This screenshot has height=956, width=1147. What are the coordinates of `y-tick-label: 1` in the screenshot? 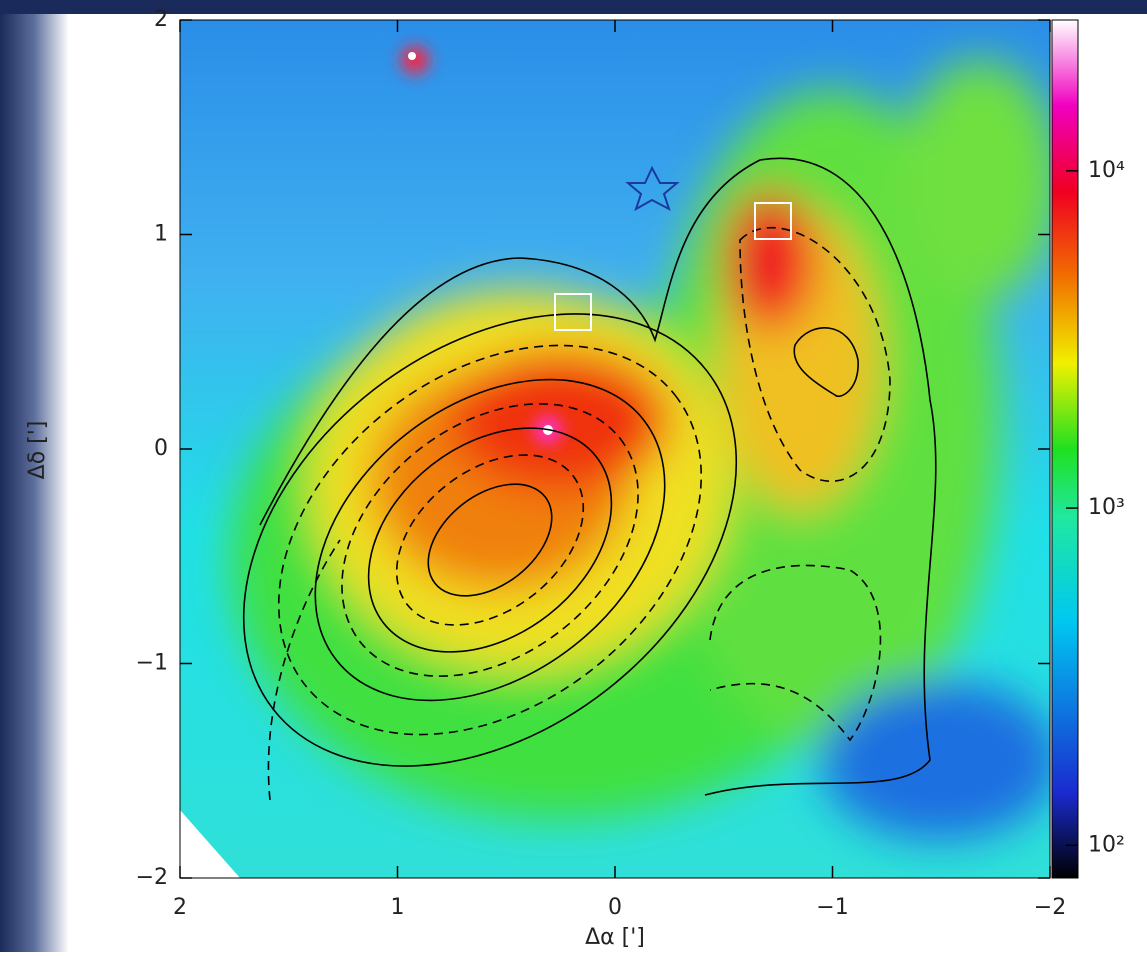 It's located at (161, 234).